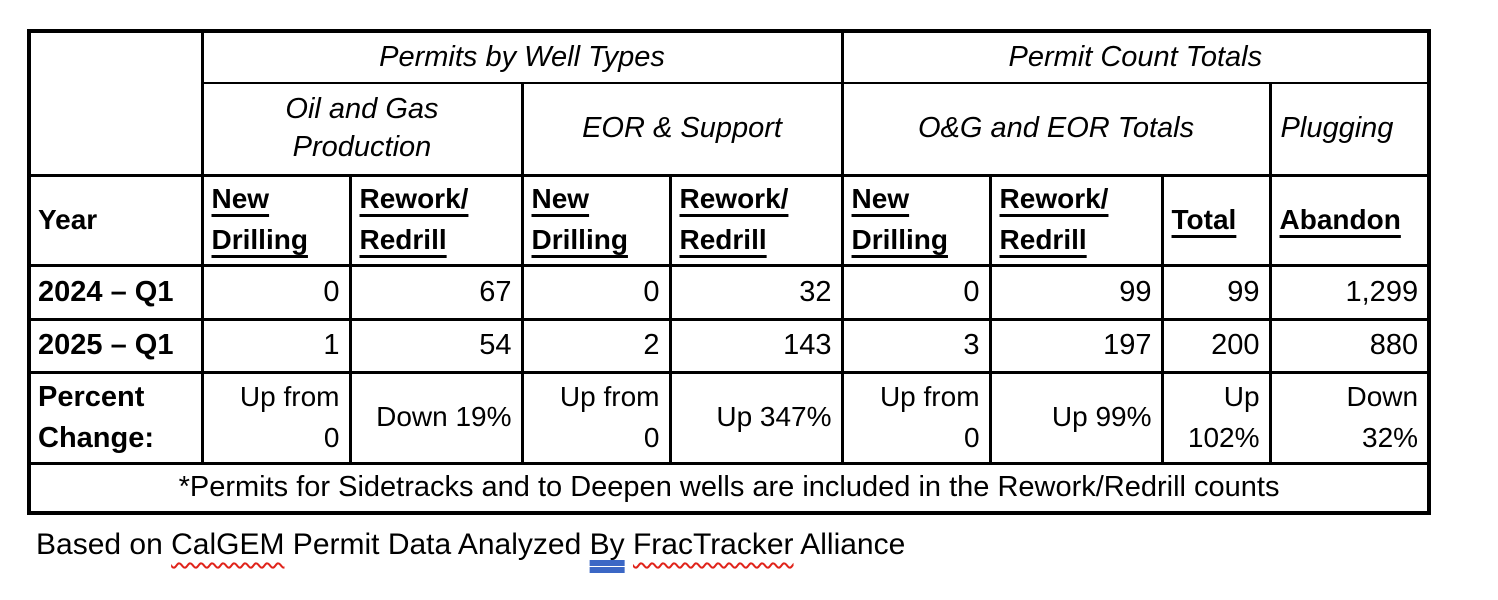  I want to click on header-og-new-drilling: New Drilling, so click(276, 220).